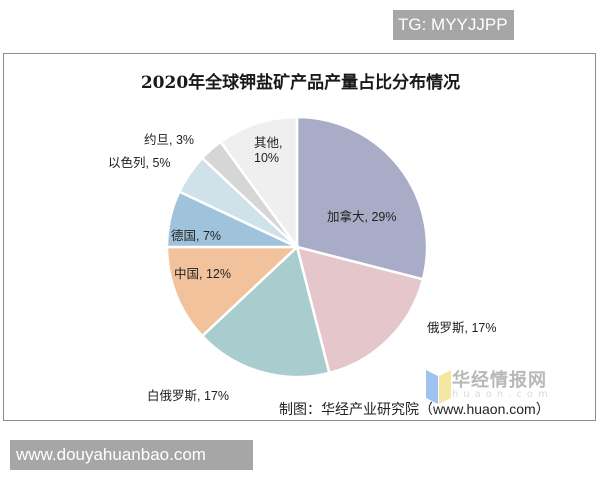 This screenshot has width=600, height=480. Describe the element at coordinates (188, 396) in the screenshot. I see `label-belarus: 白俄罗斯, 17%` at that location.